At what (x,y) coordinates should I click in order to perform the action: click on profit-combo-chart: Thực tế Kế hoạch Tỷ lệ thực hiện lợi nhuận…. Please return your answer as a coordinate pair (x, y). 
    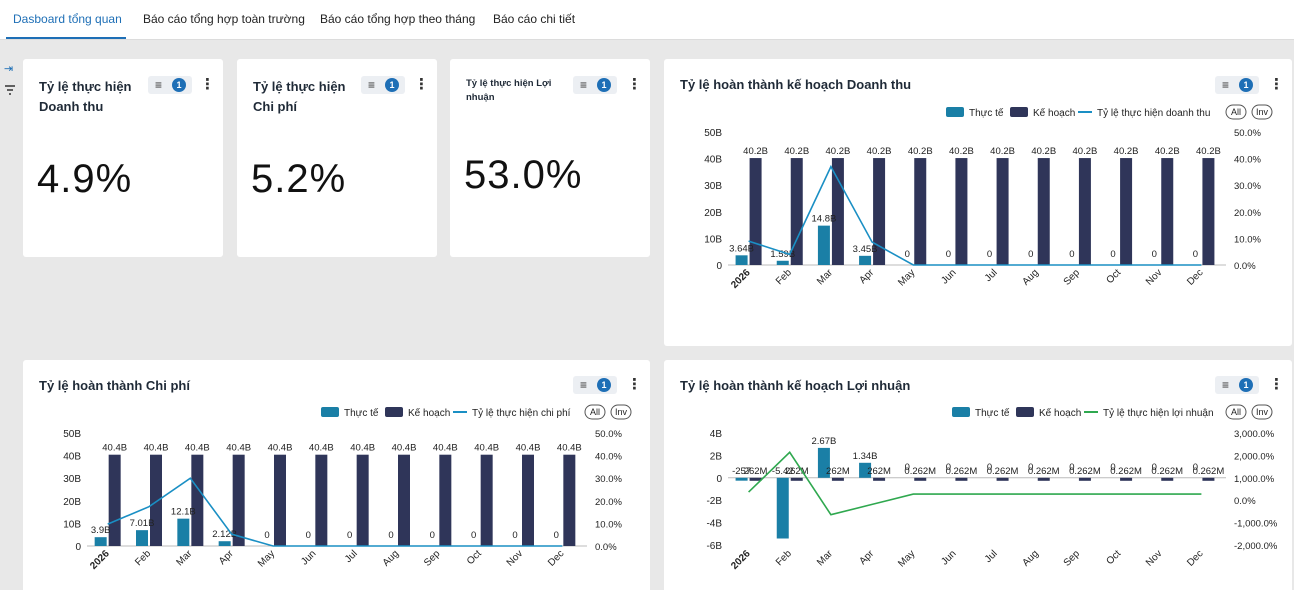
    Looking at the image, I should click on (992, 488).